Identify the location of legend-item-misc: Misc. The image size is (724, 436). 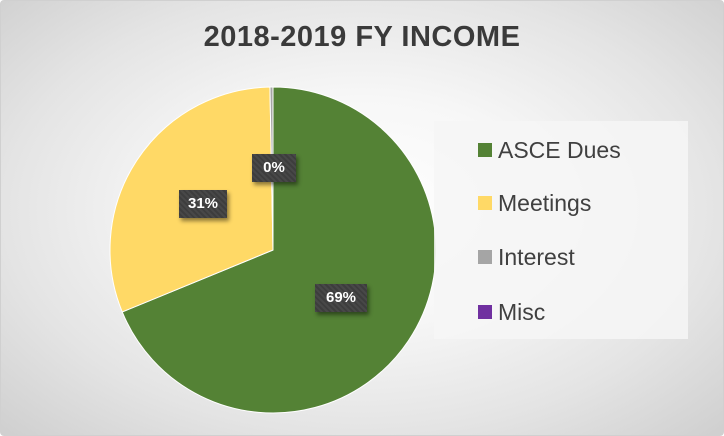
(511, 312).